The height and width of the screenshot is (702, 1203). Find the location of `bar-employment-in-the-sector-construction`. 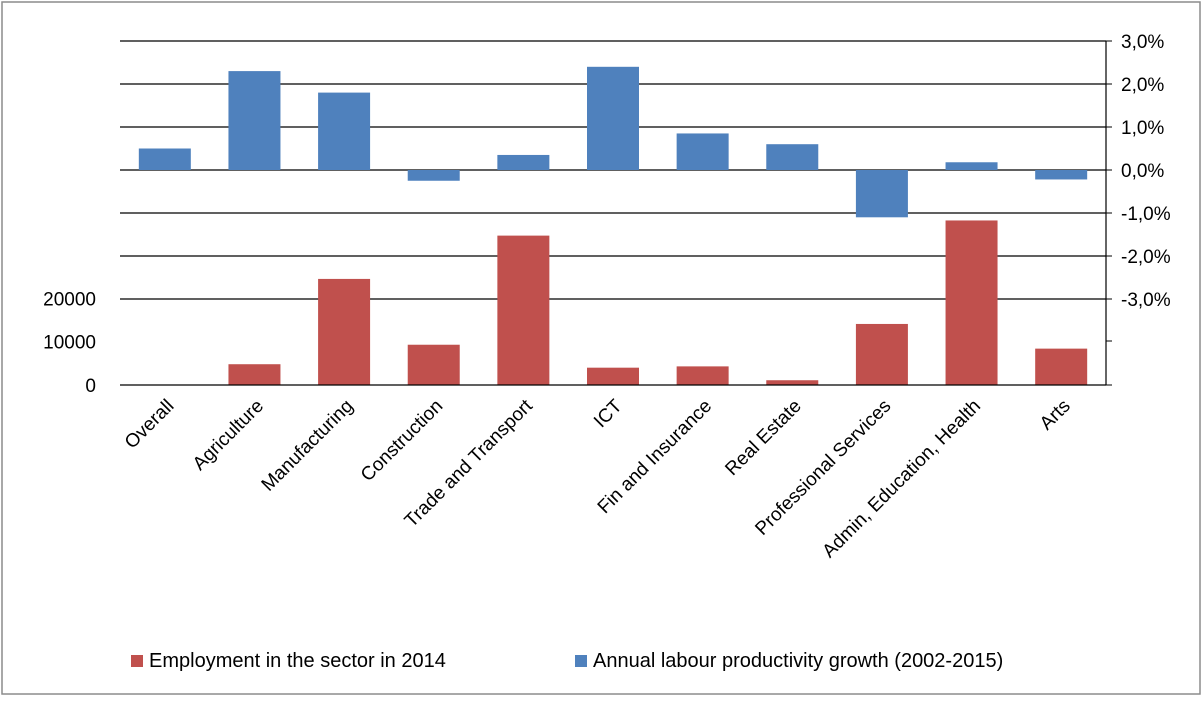

bar-employment-in-the-sector-construction is located at coordinates (433, 364).